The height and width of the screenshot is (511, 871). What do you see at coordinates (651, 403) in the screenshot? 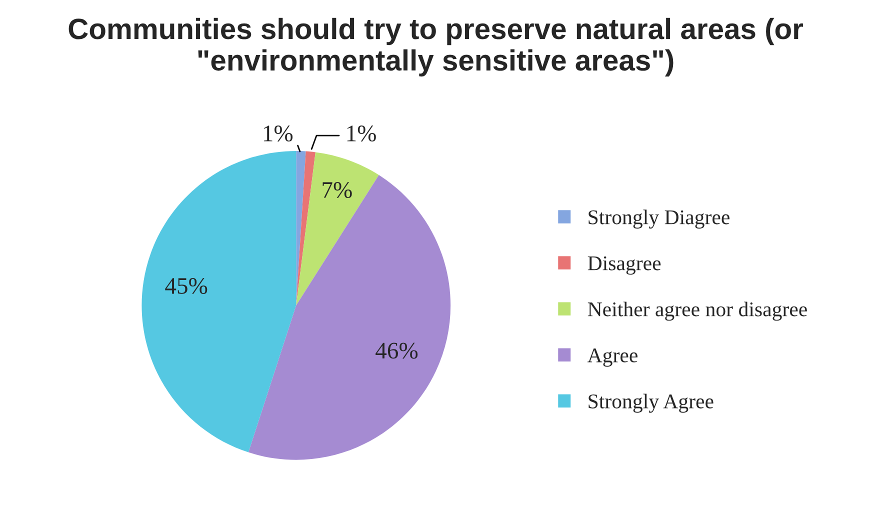
I see `legend-label: Strongly Agree` at bounding box center [651, 403].